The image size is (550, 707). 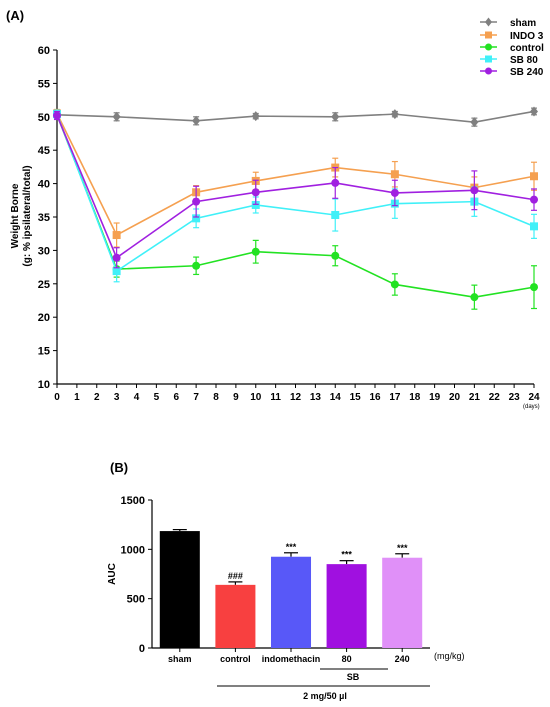 What do you see at coordinates (415, 397) in the screenshot?
I see `x-tick-label: 18` at bounding box center [415, 397].